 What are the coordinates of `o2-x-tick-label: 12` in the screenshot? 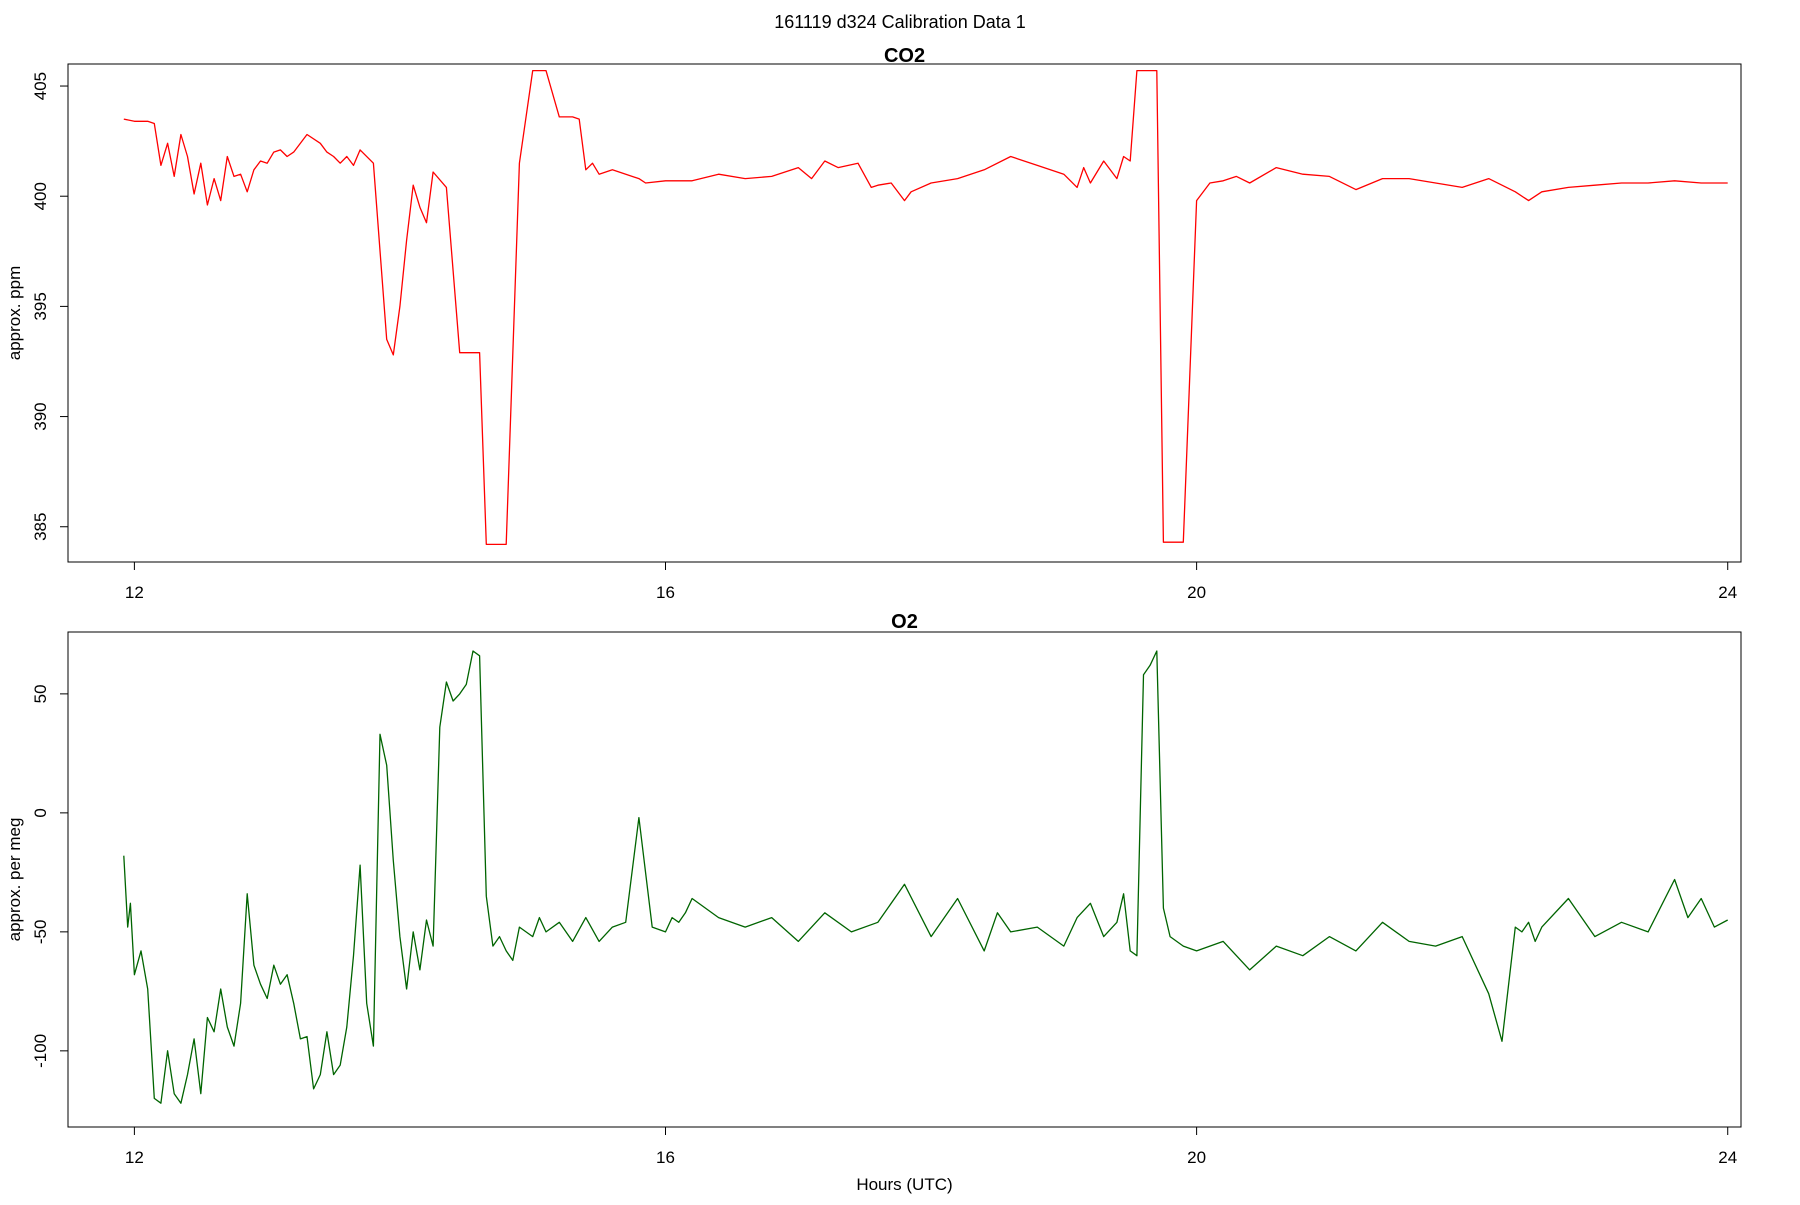 It's located at (134, 1157).